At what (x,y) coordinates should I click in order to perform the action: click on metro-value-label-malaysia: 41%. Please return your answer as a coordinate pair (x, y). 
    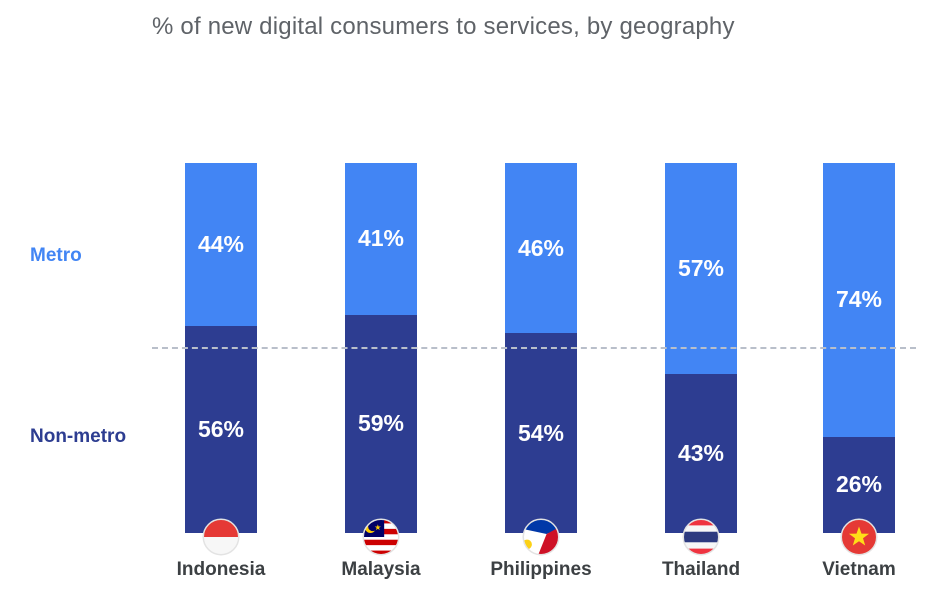
    Looking at the image, I should click on (381, 238).